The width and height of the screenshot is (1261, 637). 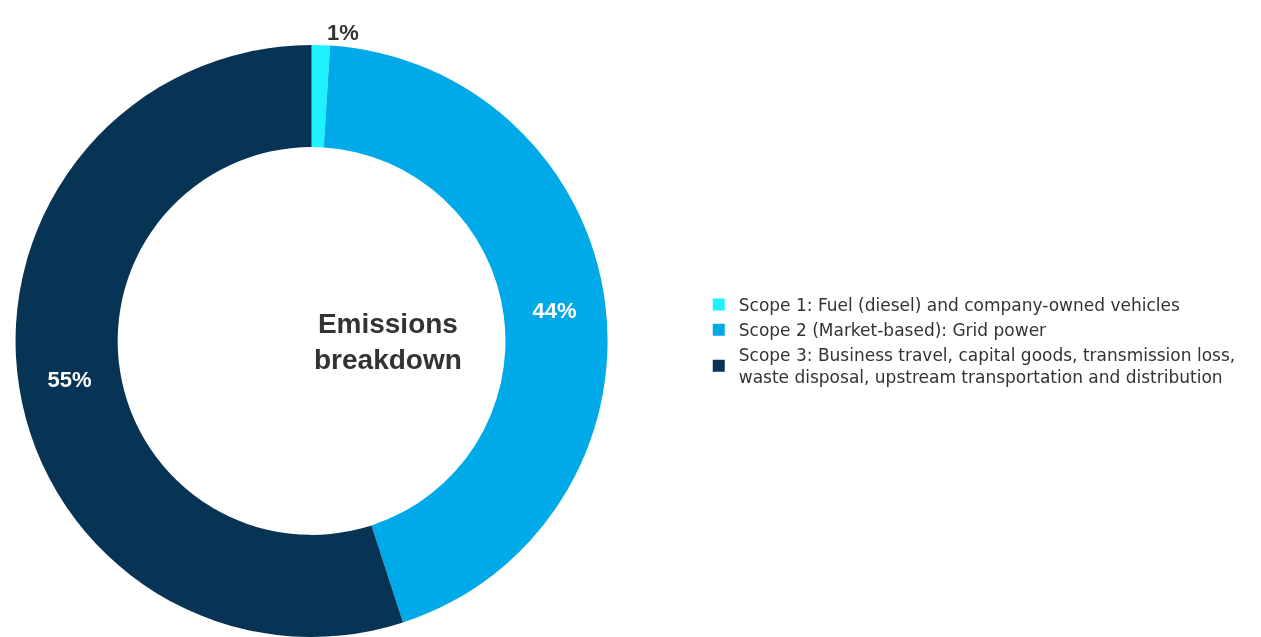 I want to click on data-label: 55%, so click(x=69, y=379).